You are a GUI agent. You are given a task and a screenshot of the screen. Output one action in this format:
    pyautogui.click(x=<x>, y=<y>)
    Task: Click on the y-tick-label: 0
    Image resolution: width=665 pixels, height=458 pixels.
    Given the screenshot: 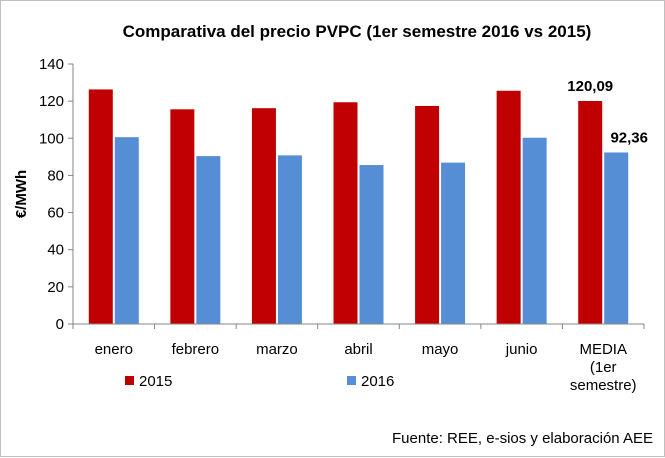 What is the action you would take?
    pyautogui.click(x=60, y=324)
    